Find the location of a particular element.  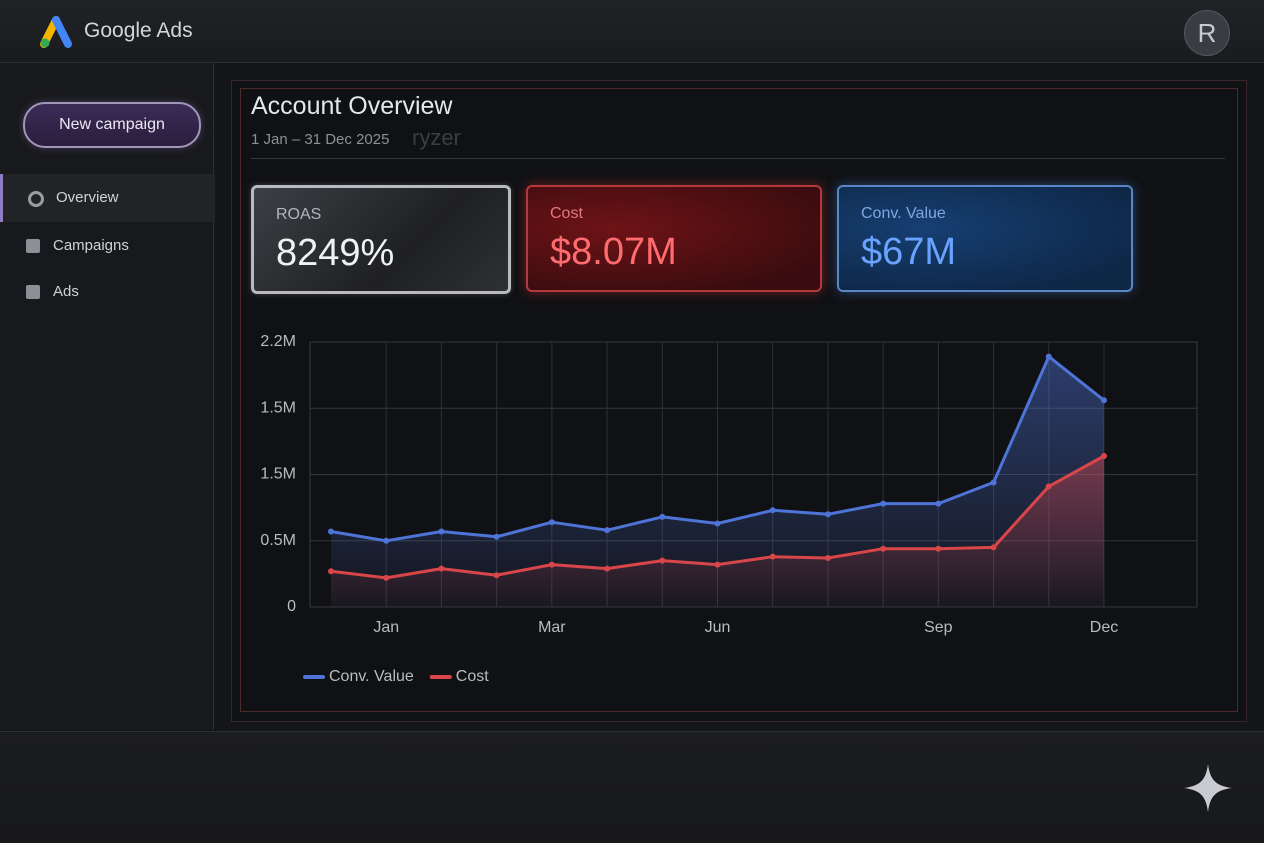

kpi-value: $67M is located at coordinates (909, 252).